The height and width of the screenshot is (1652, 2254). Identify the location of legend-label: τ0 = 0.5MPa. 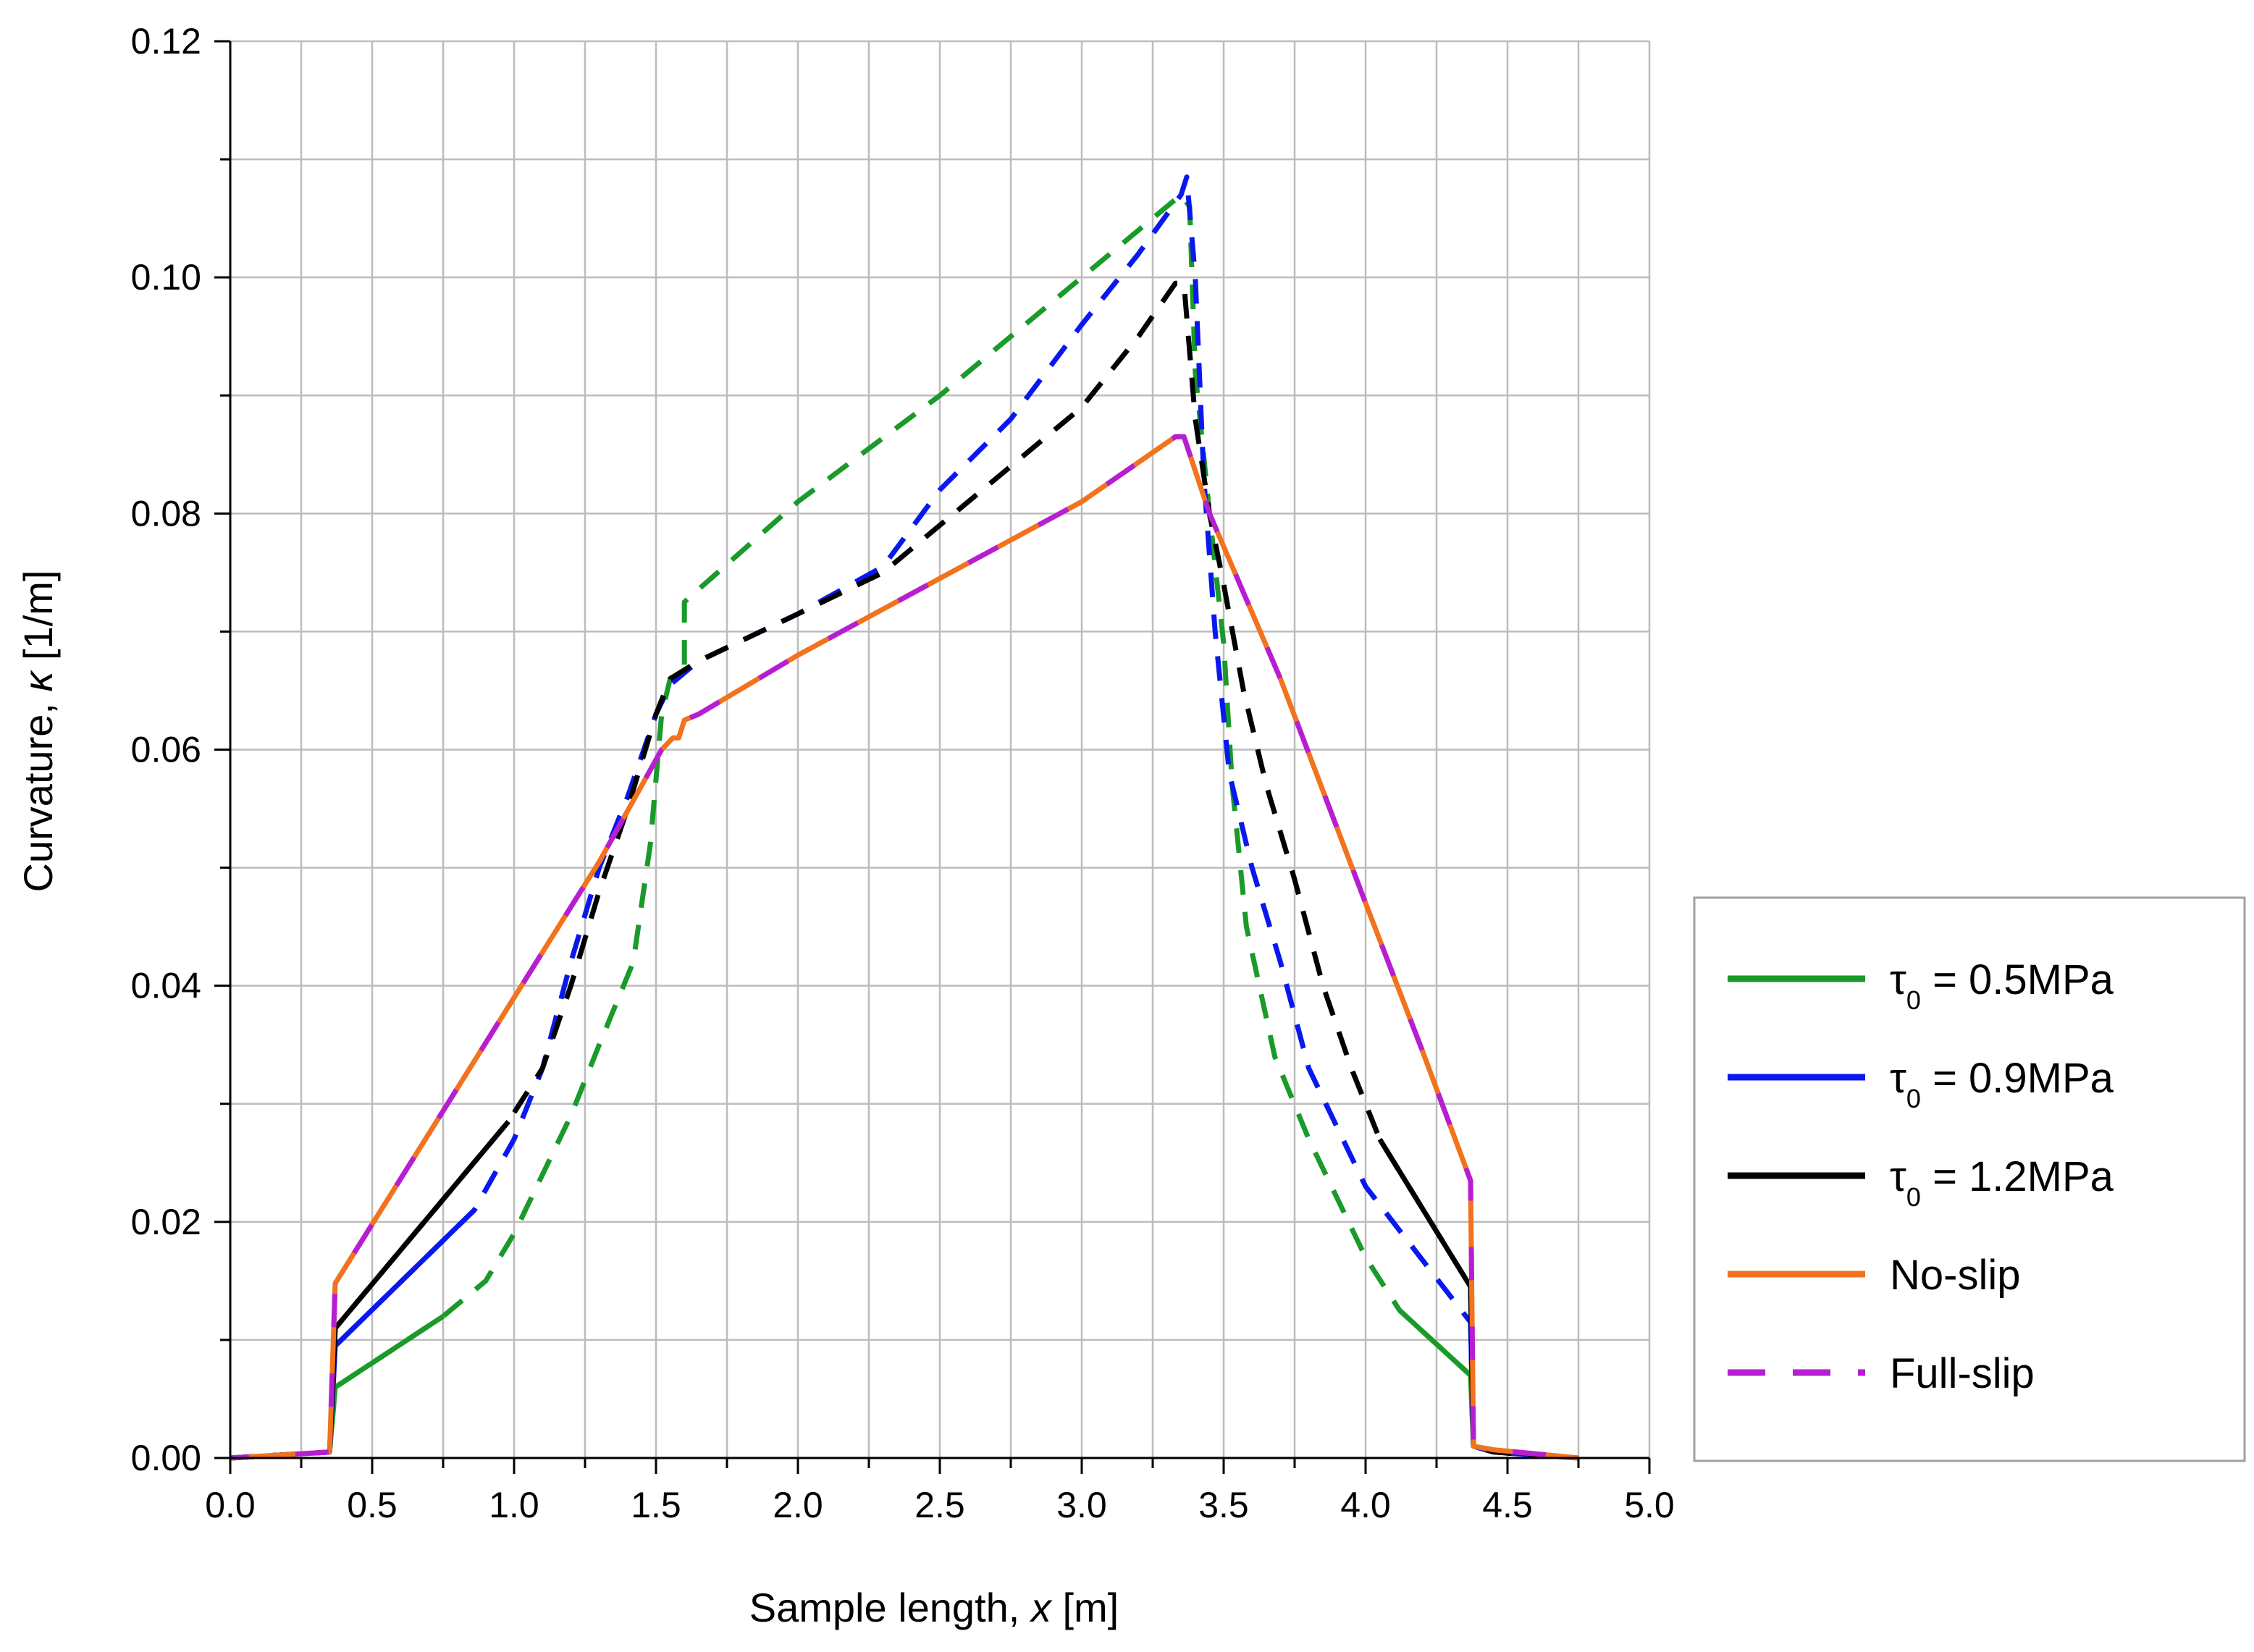
(2002, 986).